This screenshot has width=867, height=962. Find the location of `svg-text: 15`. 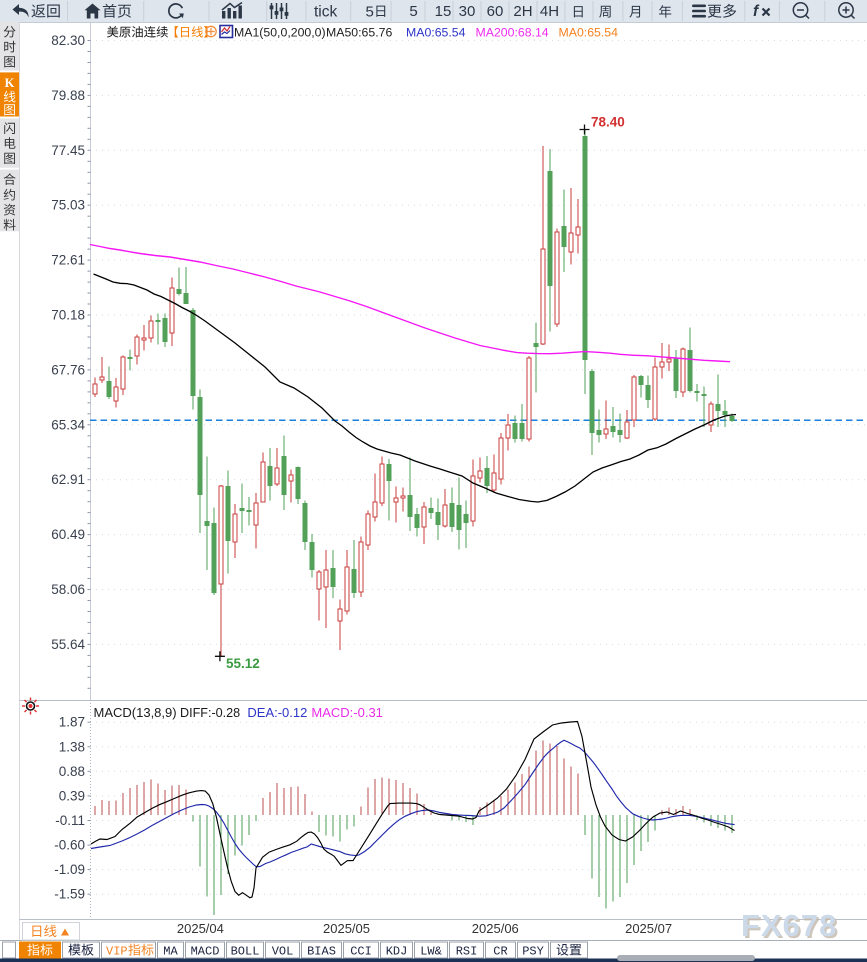

svg-text: 15 is located at coordinates (443, 11).